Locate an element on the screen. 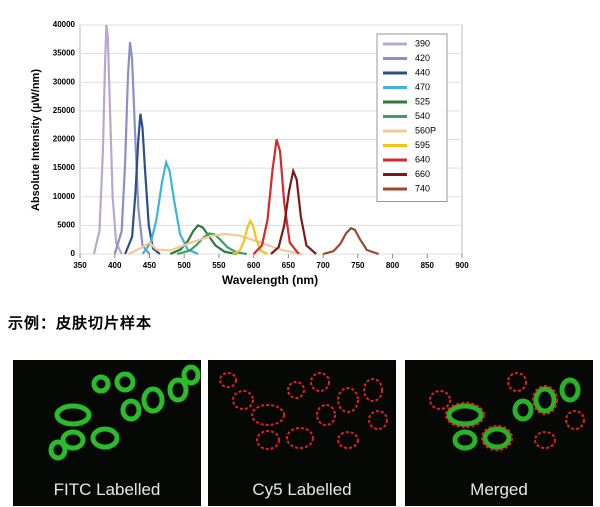 The width and height of the screenshot is (600, 507). y-tick-label: 15000 is located at coordinates (64, 167).